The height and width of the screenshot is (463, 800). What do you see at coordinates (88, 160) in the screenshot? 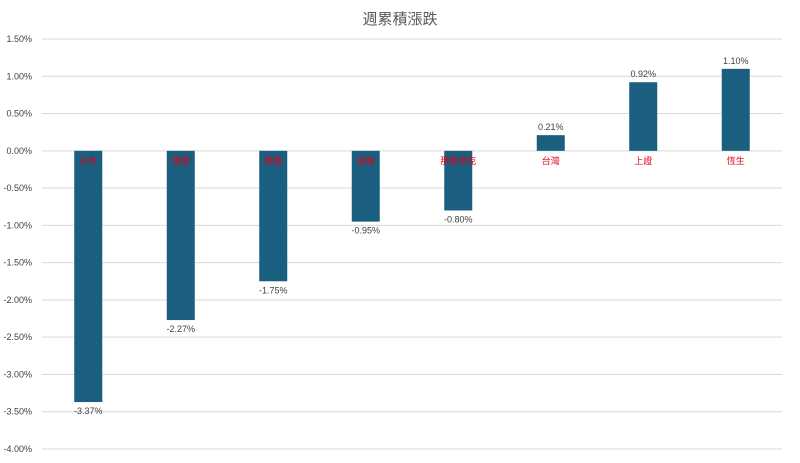
I see `category-label: 日本` at bounding box center [88, 160].